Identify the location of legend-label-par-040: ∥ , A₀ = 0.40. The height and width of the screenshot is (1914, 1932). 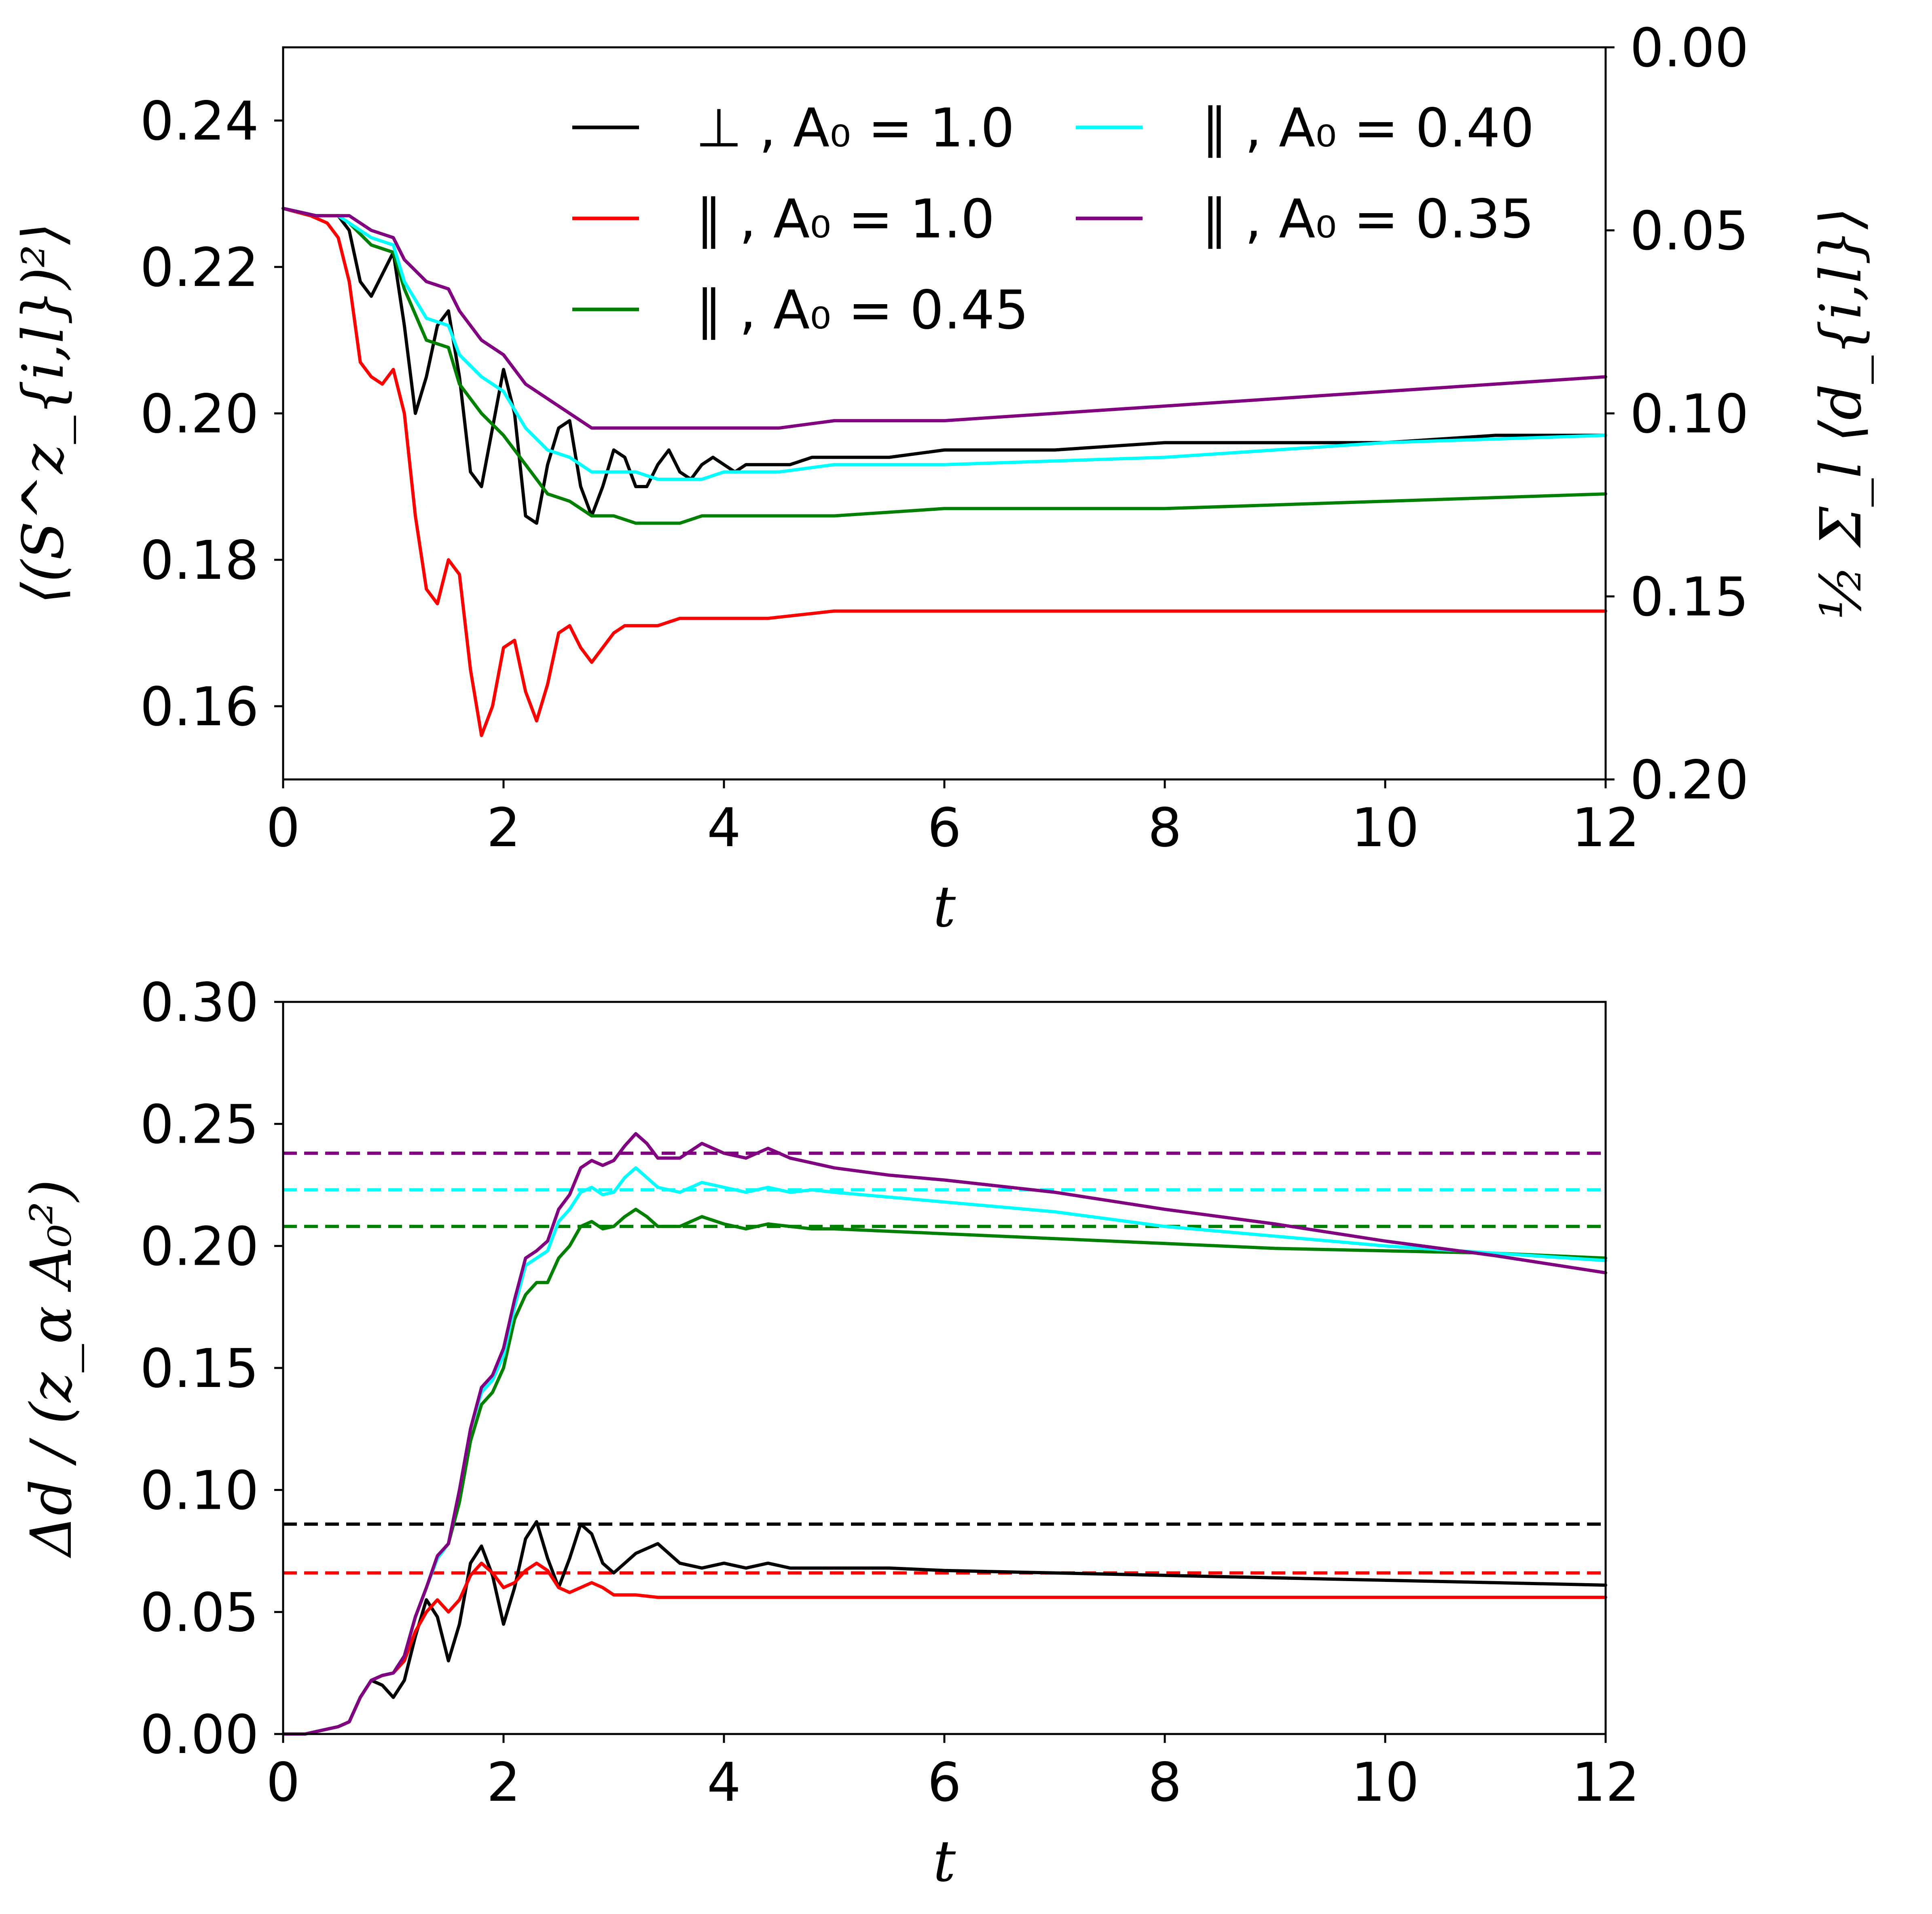
(1367, 128).